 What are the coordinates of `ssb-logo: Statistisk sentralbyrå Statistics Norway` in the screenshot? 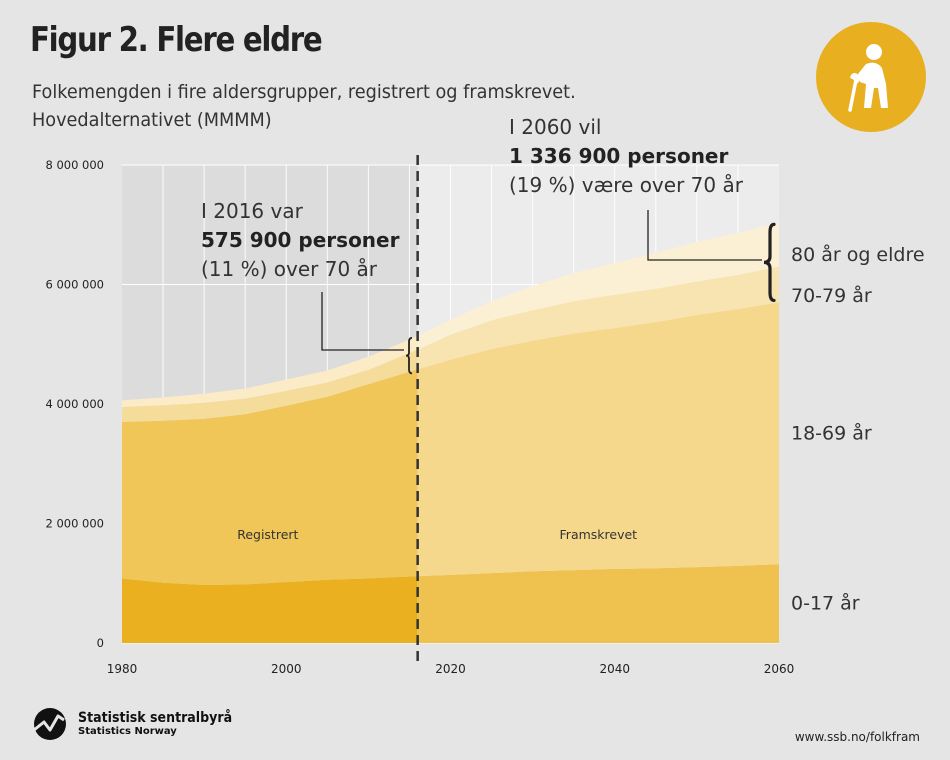 It's located at (140, 724).